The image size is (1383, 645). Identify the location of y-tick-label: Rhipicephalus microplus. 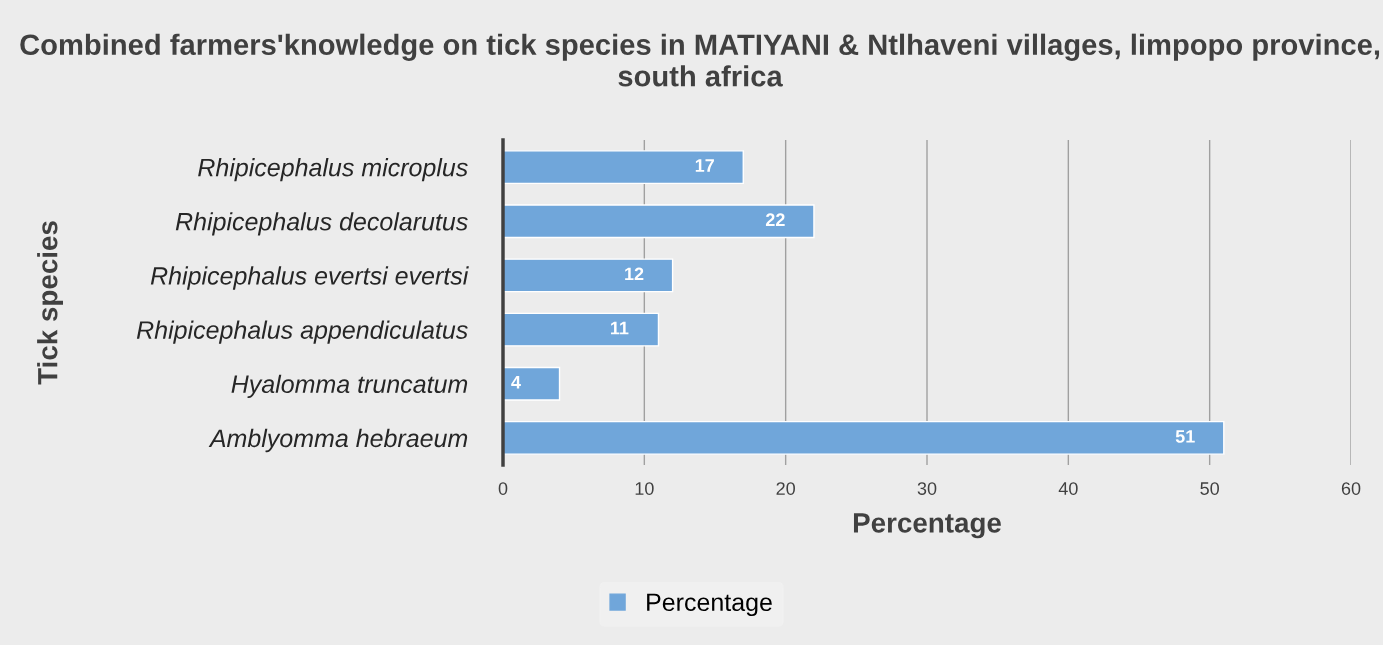
(333, 170).